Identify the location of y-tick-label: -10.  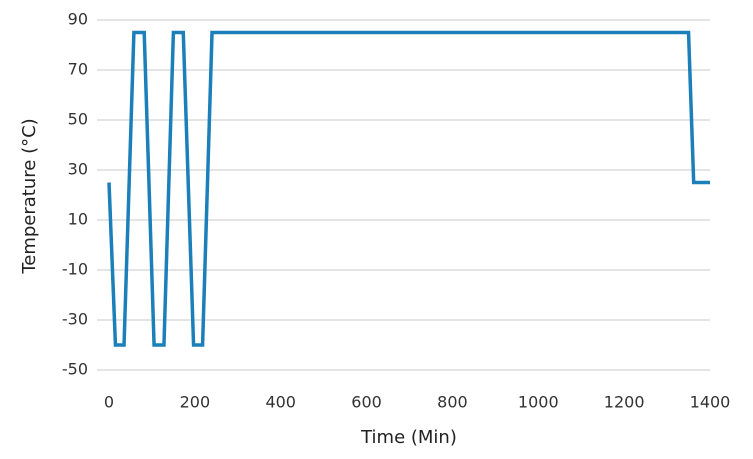
(75, 269).